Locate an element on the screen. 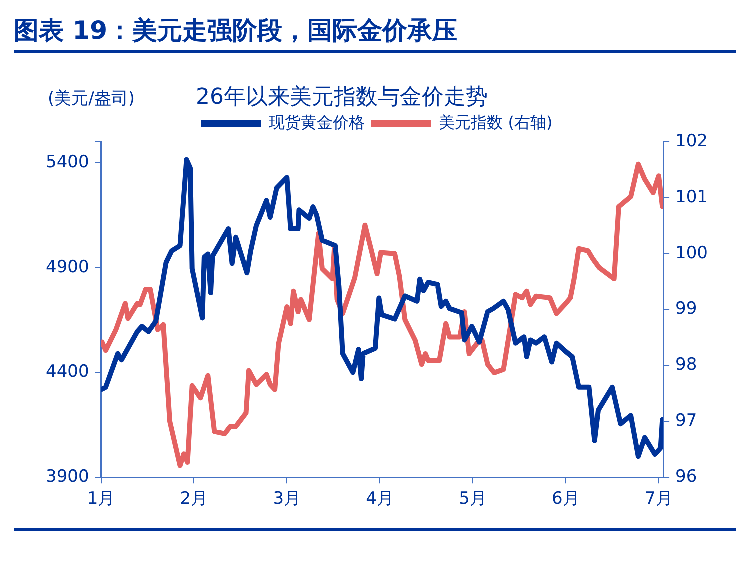  y-tick-label: 3900 is located at coordinates (68, 477).